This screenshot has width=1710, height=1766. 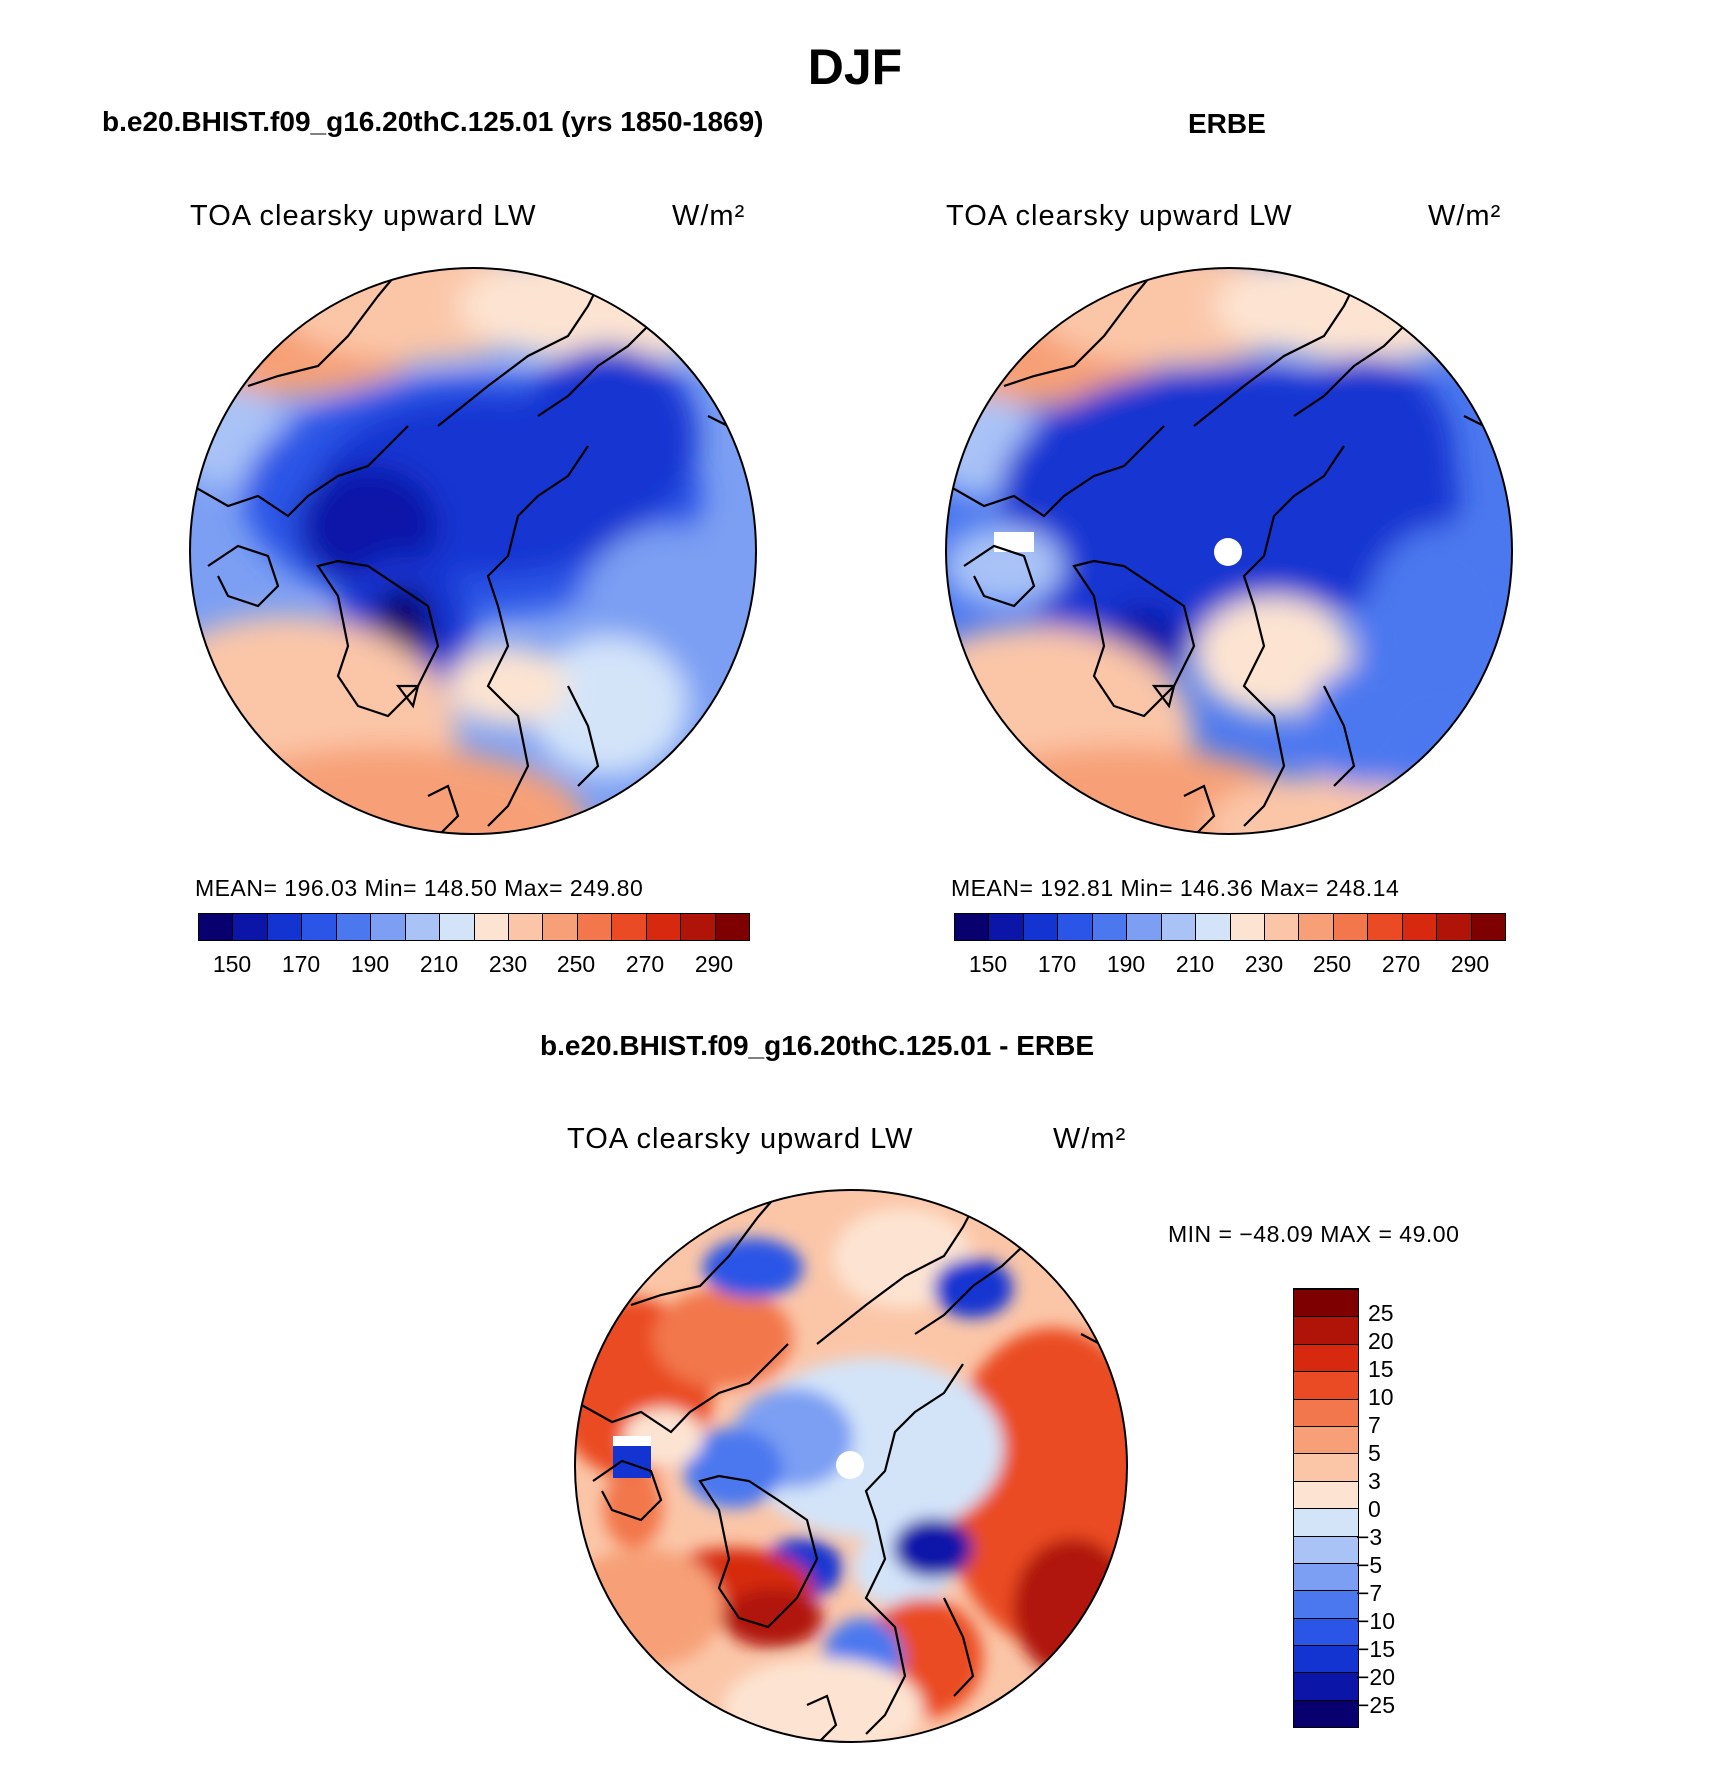 I want to click on panel2-stats: MEAN= 192.81 Min= 146.36 Max= 248.14, so click(x=1175, y=888).